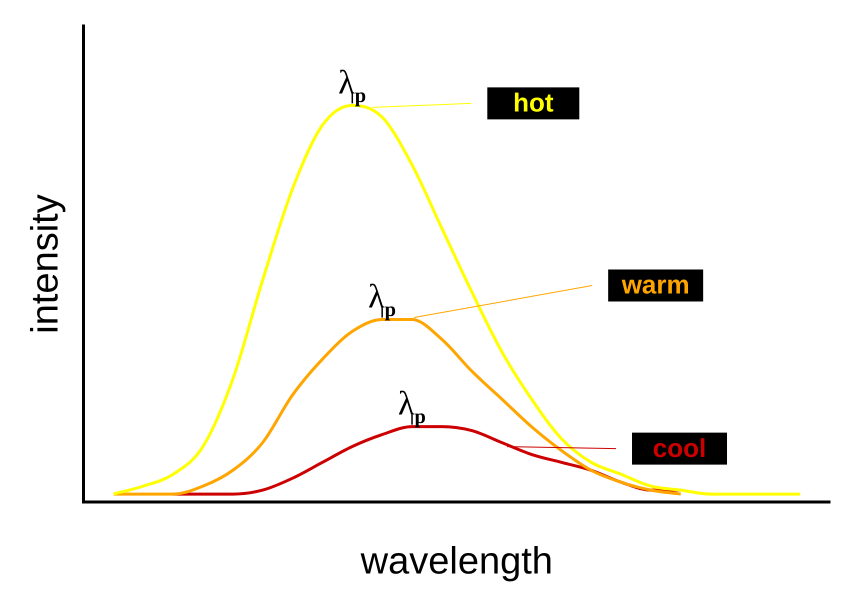  I want to click on legend-label: cool, so click(679, 447).